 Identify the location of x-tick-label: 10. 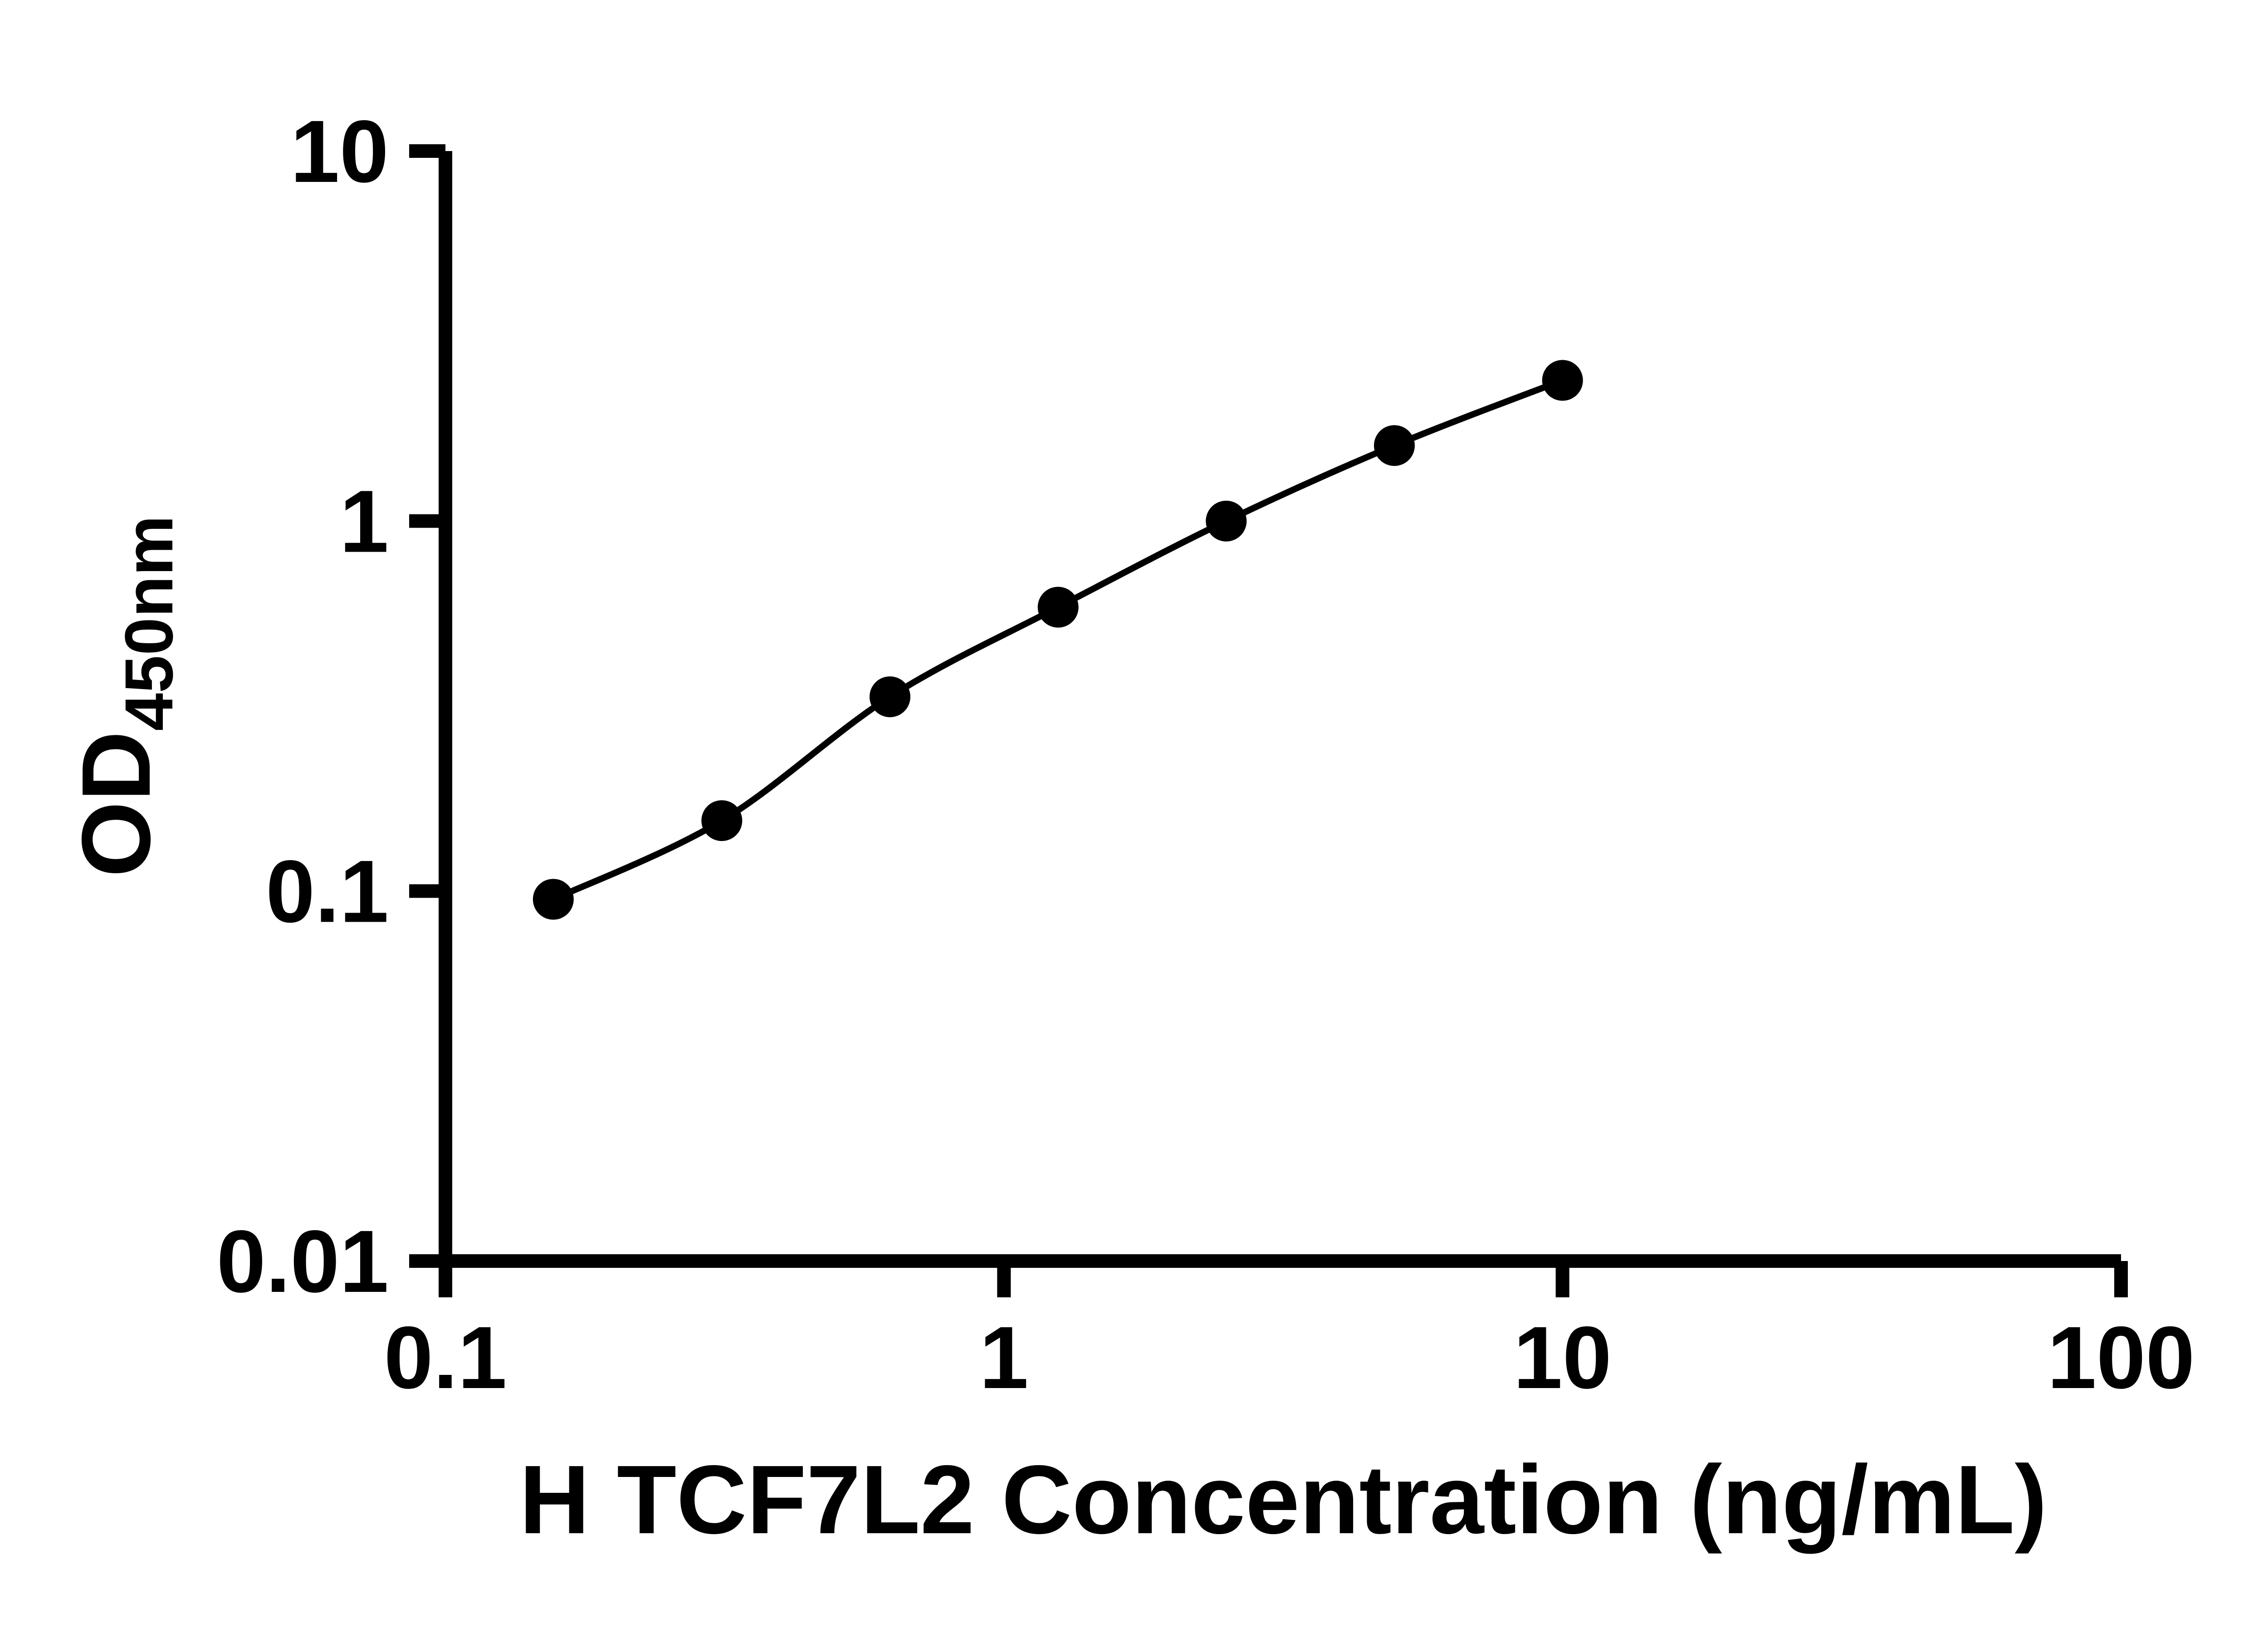
(1563, 1357).